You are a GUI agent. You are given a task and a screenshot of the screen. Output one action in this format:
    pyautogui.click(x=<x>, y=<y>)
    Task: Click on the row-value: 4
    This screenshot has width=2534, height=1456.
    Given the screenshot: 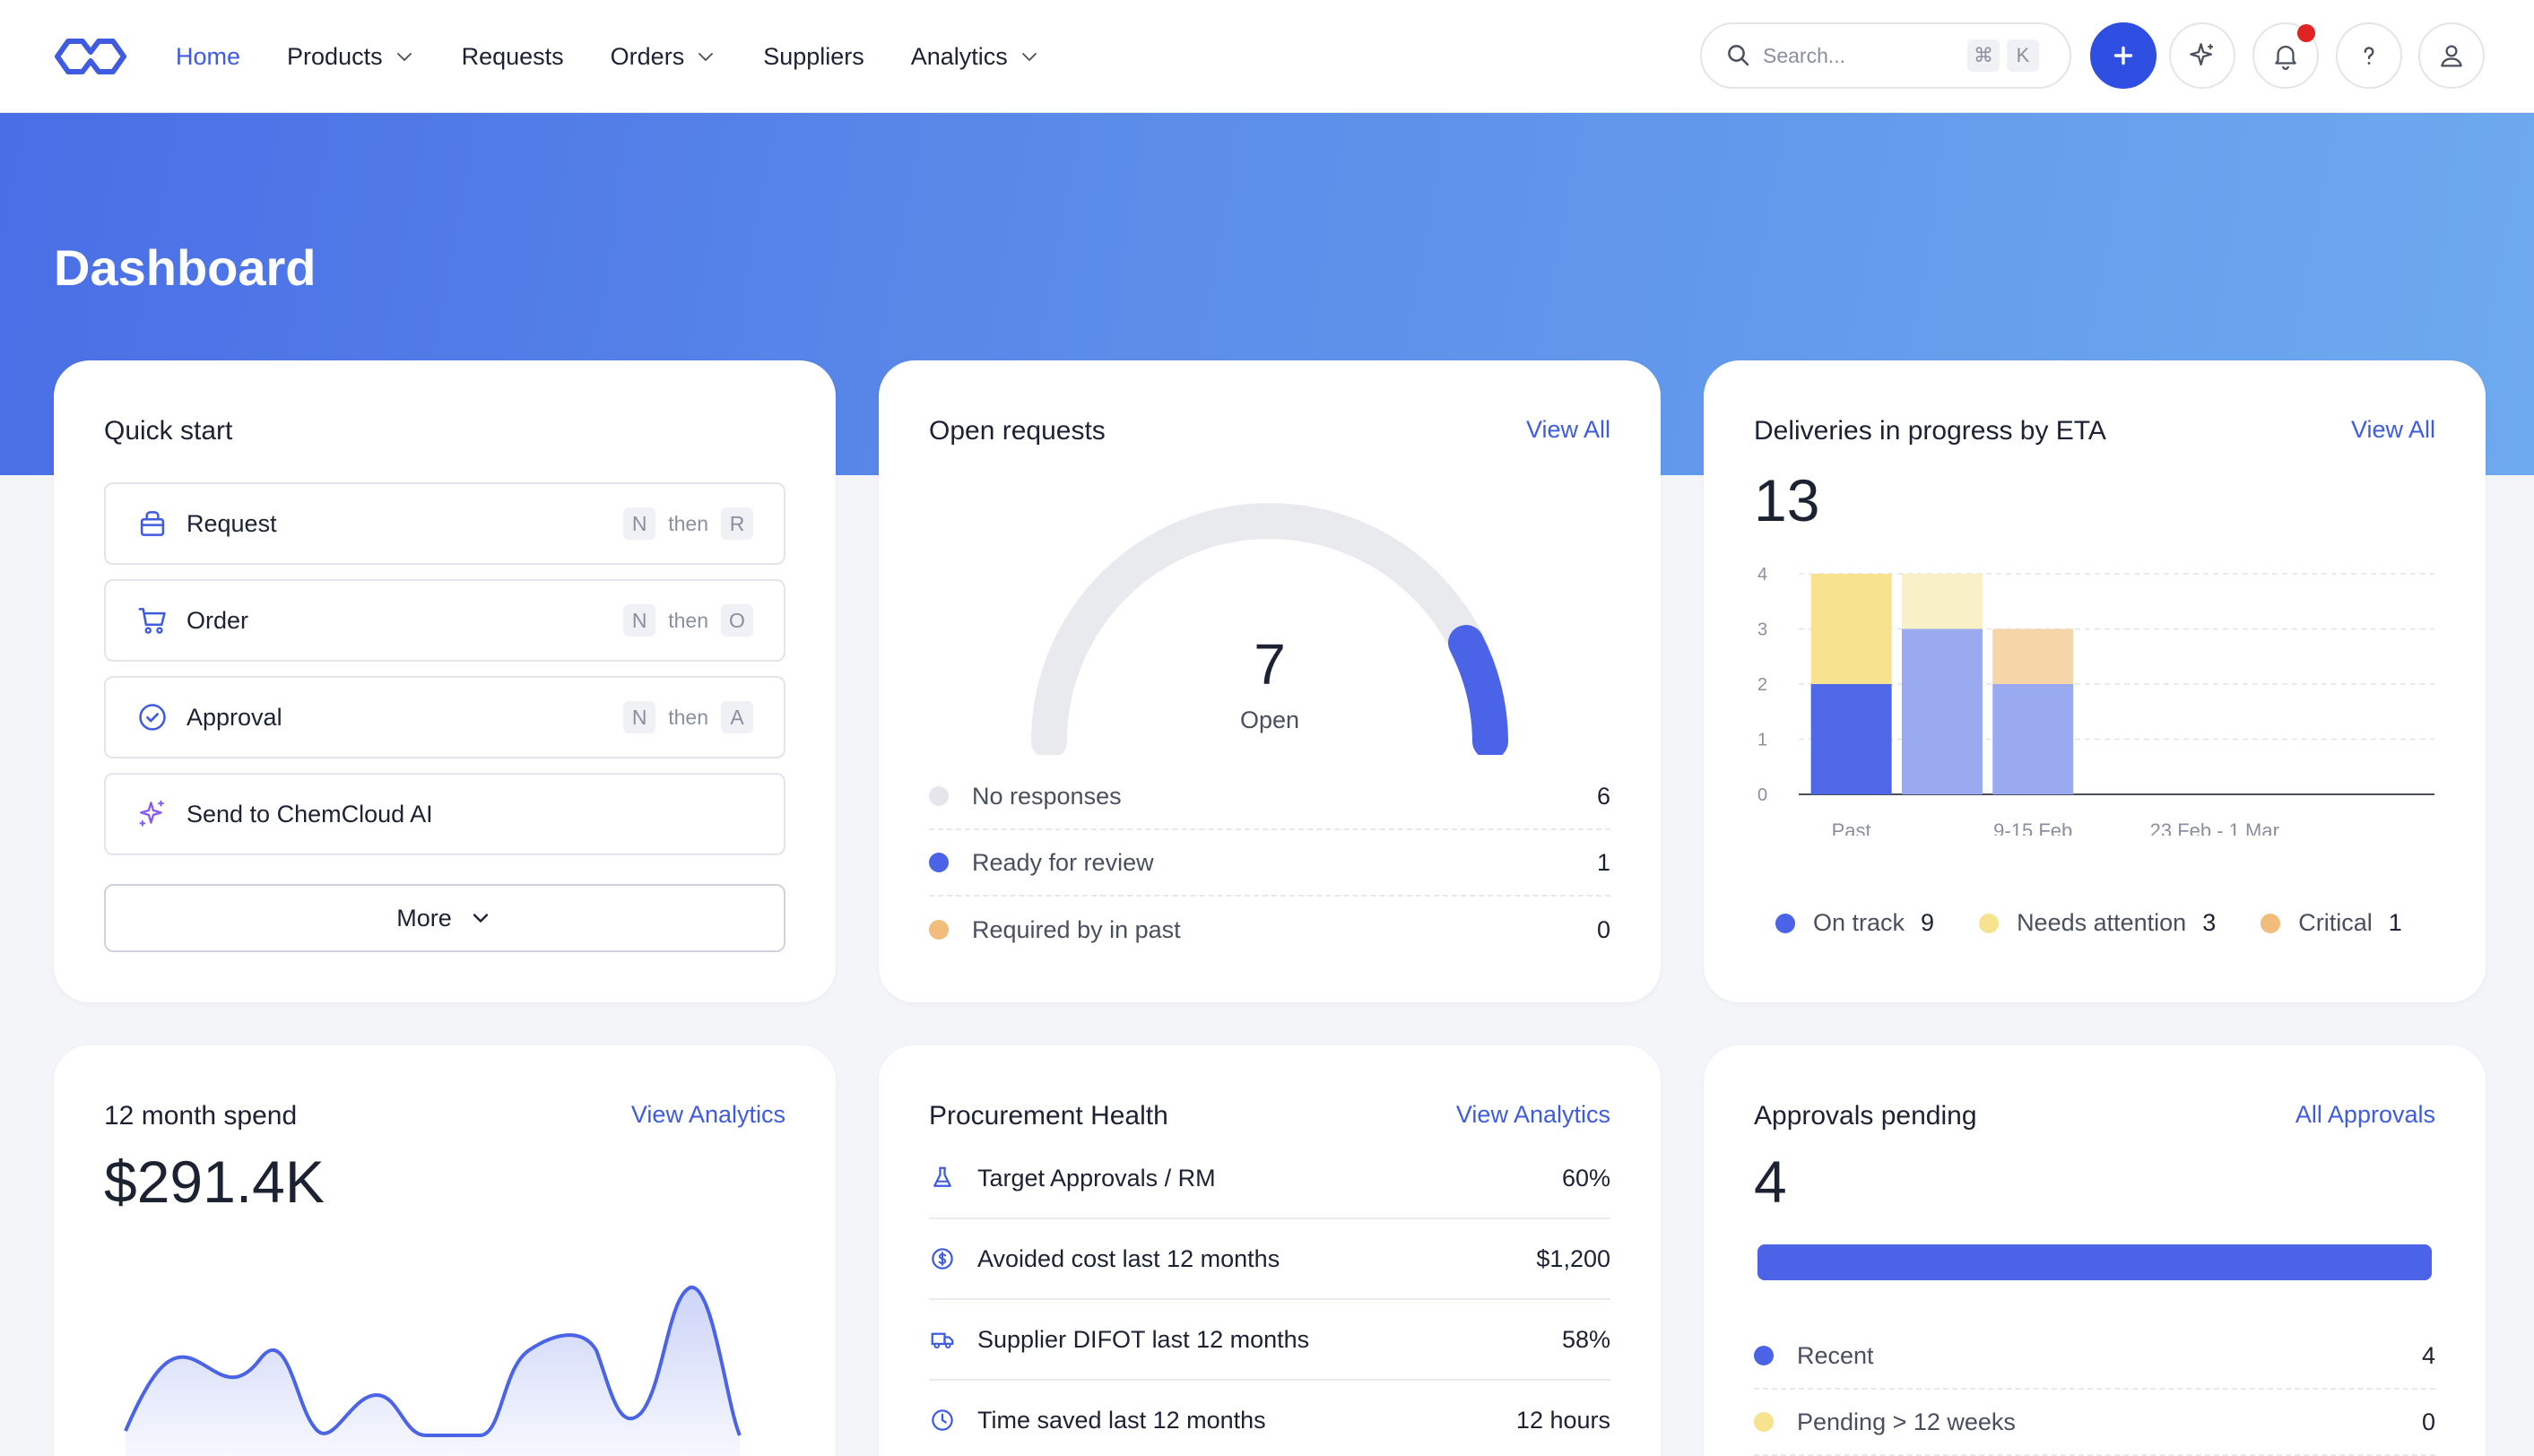 What is the action you would take?
    pyautogui.click(x=2428, y=1355)
    